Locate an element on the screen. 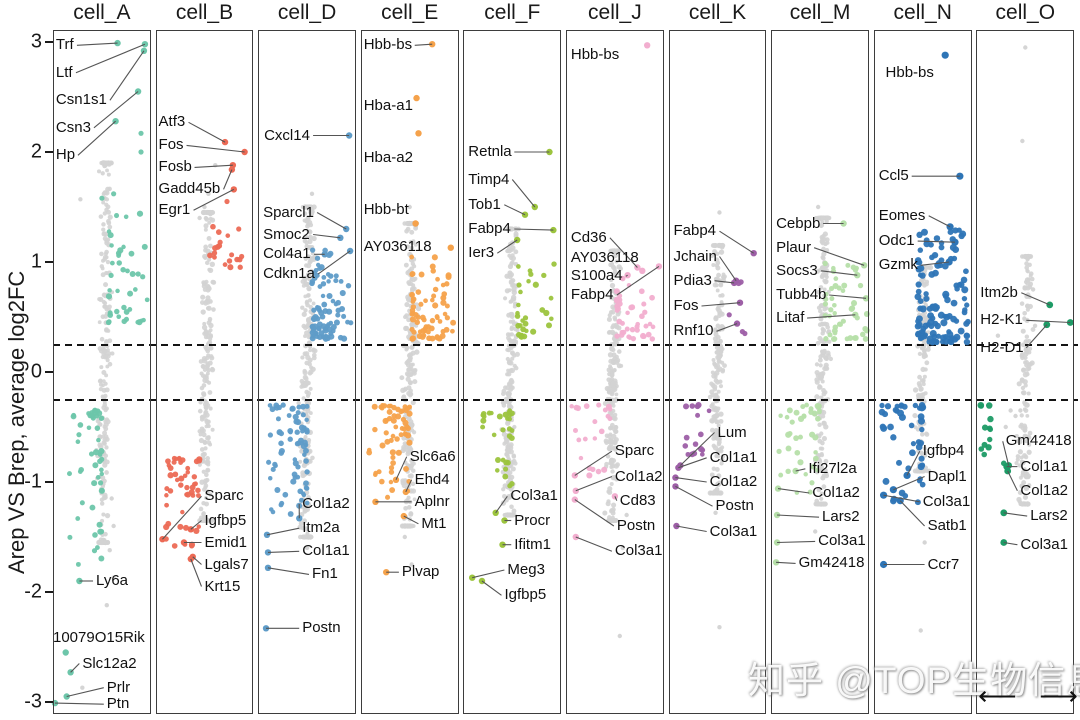 This screenshot has height=720, width=1080. gene-label-S100a4: S100a4 is located at coordinates (596, 276).